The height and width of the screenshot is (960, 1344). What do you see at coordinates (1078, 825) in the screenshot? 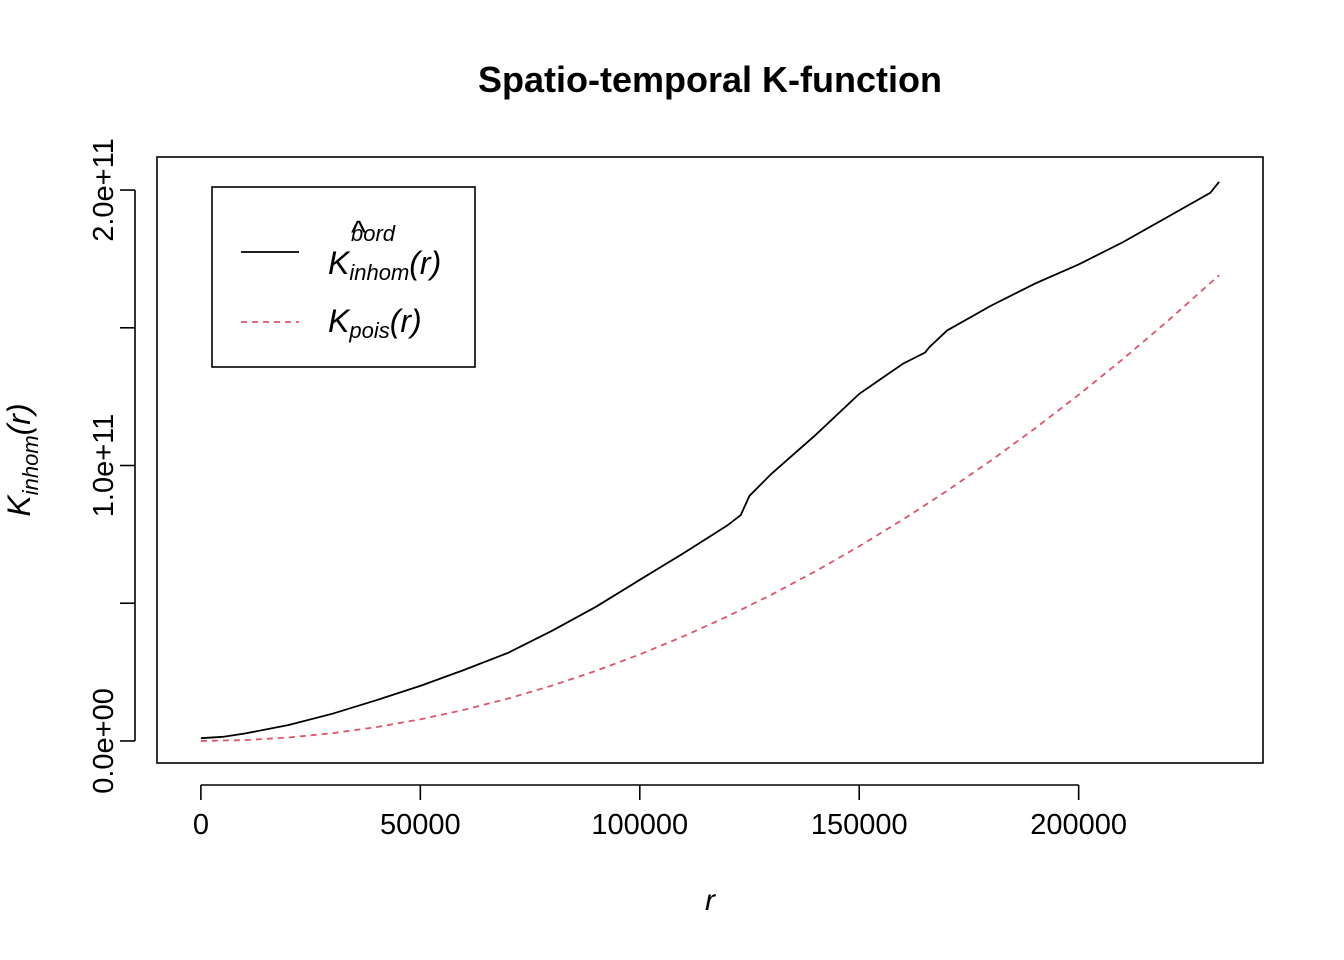
I see `x-tick-label: 200000` at bounding box center [1078, 825].